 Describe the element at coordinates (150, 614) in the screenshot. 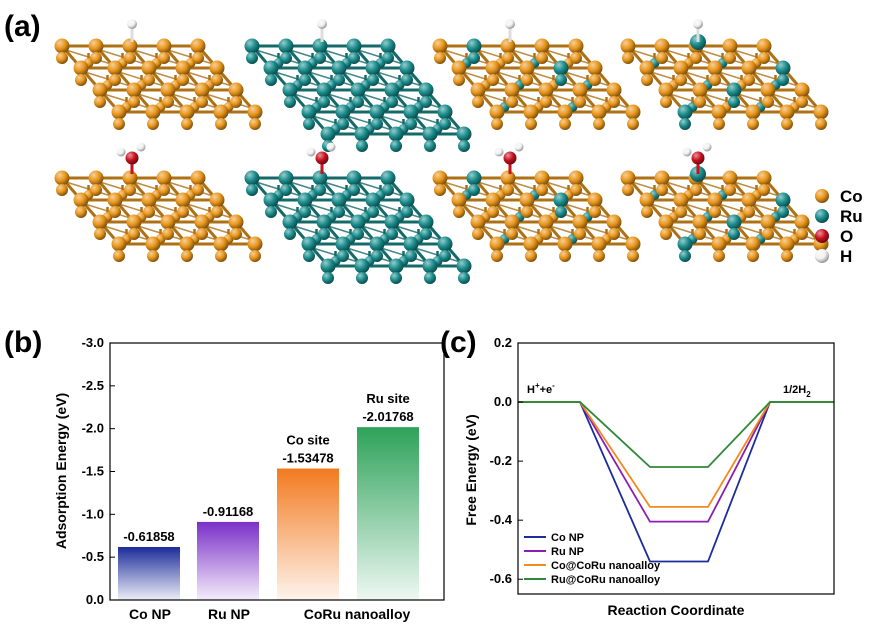

I see `x-category-label: Co NP` at that location.